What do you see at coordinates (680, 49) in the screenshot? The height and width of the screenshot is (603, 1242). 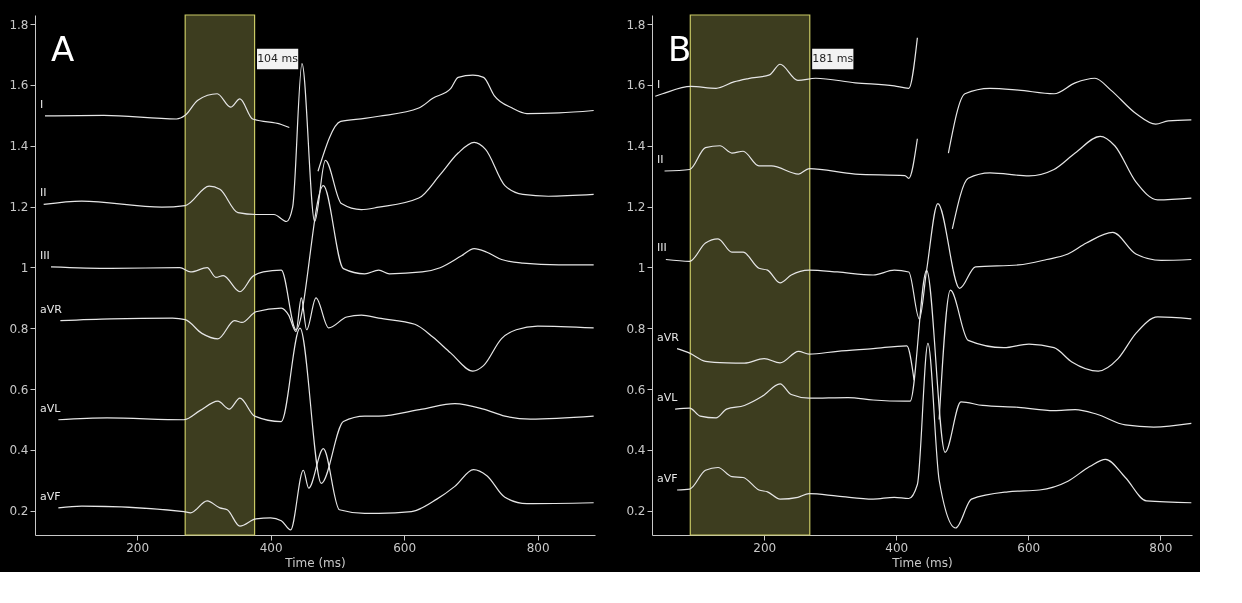 I see `annotation: B` at bounding box center [680, 49].